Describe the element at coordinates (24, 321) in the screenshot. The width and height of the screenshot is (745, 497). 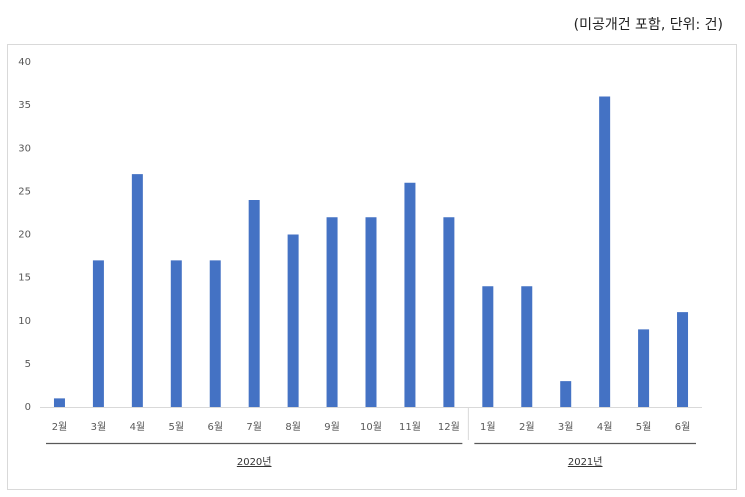
I see `y-tick-label: 10` at that location.